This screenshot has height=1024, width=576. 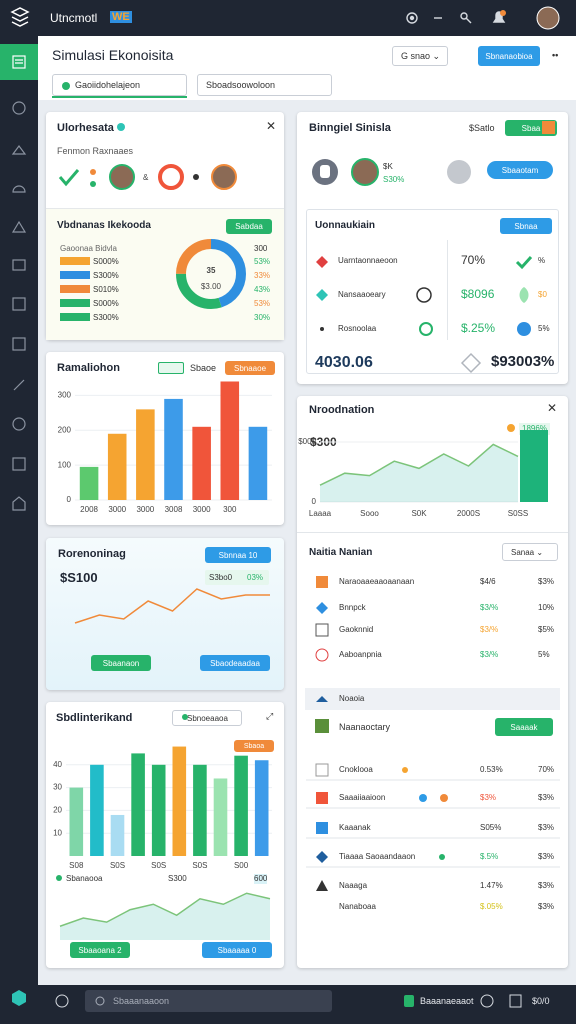 What do you see at coordinates (88, 248) in the screenshot?
I see `legend-head: Gaoonaa Bidvla` at bounding box center [88, 248].